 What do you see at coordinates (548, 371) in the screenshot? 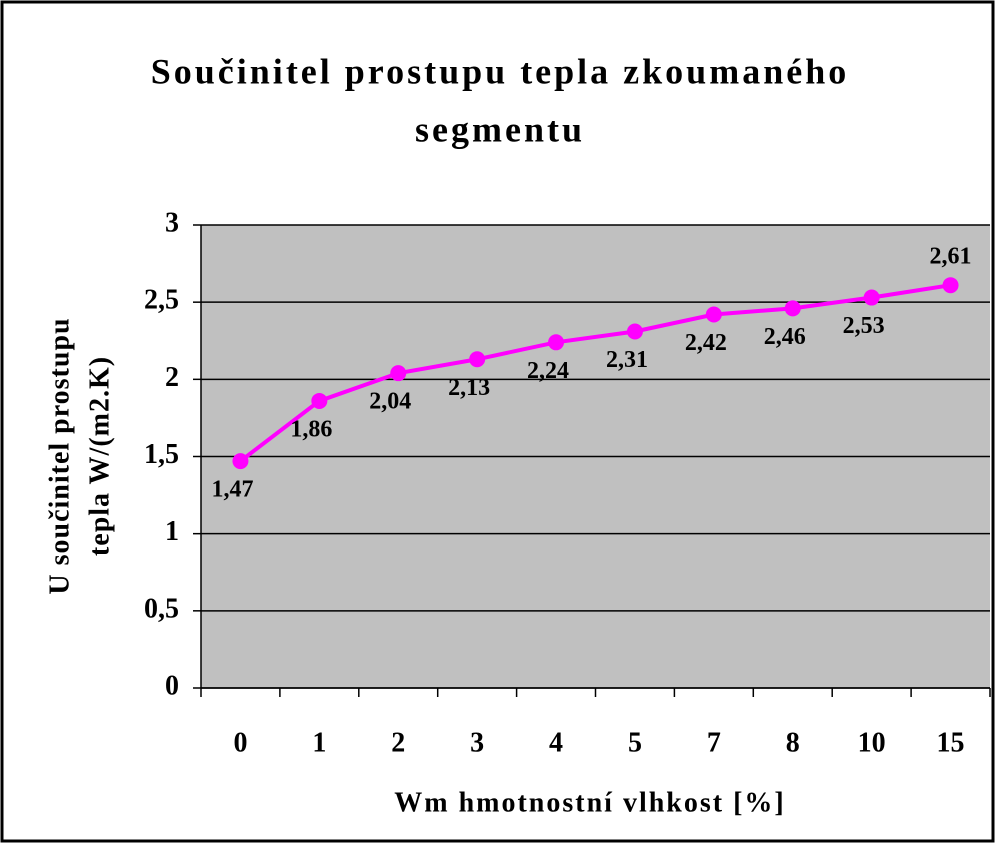
I see `data-label: 2,24` at bounding box center [548, 371].